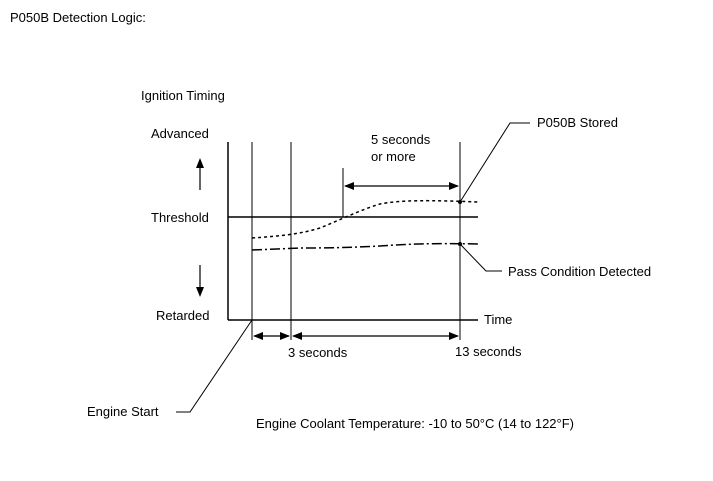 Image resolution: width=713 pixels, height=481 pixels. Describe the element at coordinates (577, 122) in the screenshot. I see `stored-label: P050B Stored` at that location.